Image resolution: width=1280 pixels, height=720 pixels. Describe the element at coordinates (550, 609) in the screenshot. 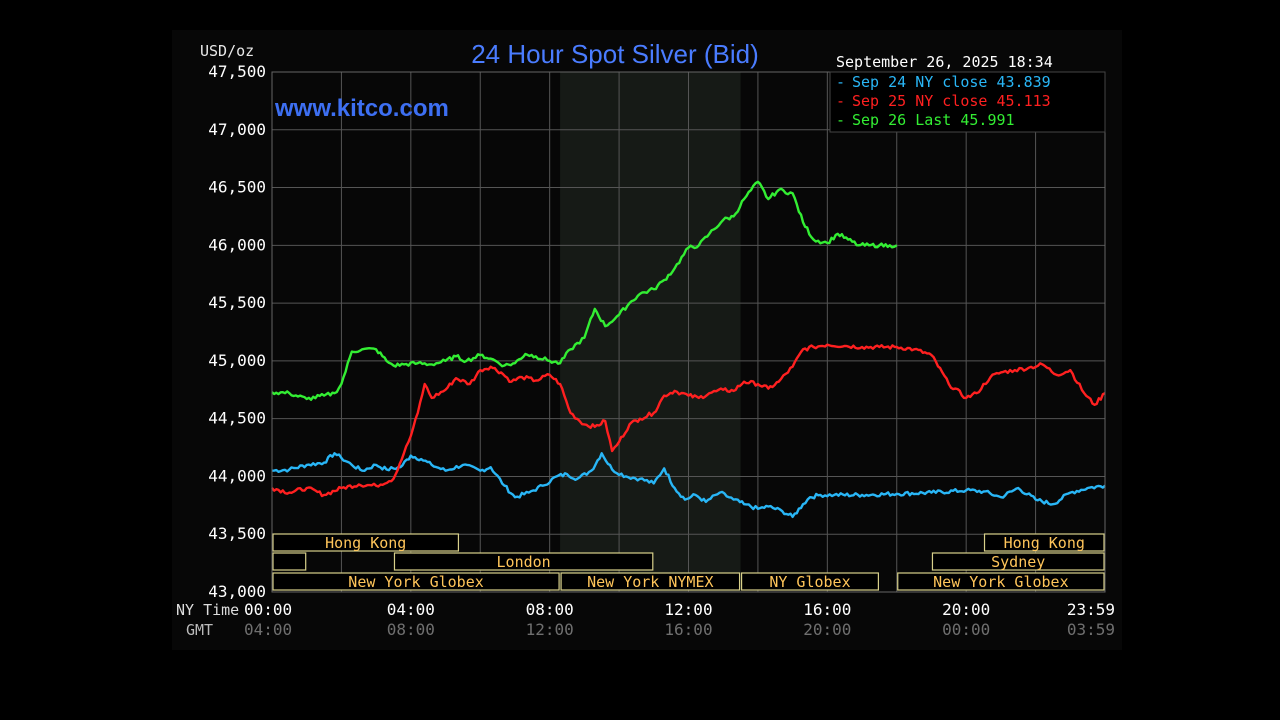

I see `x-tick-label-ny: 08:00` at that location.